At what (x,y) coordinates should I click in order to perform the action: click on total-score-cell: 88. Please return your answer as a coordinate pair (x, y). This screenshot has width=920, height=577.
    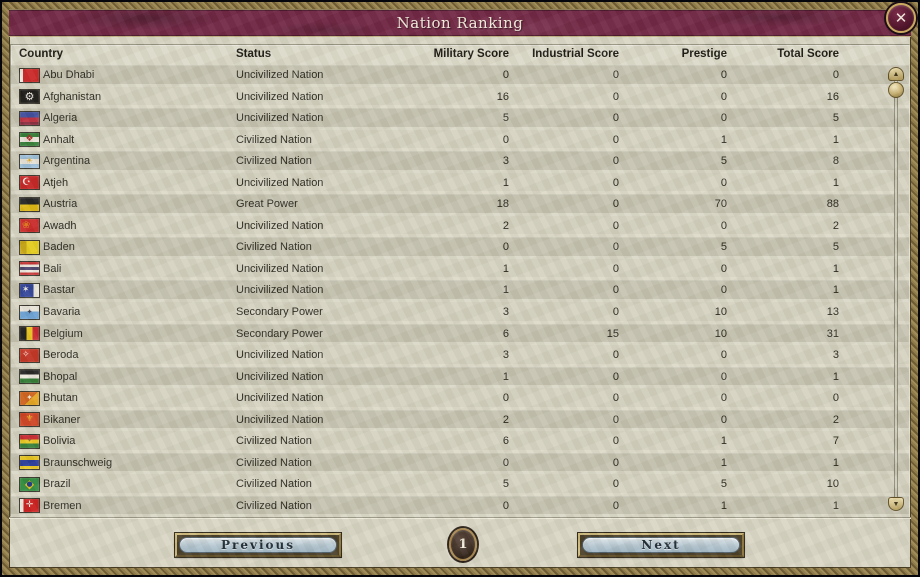
    Looking at the image, I should click on (832, 204).